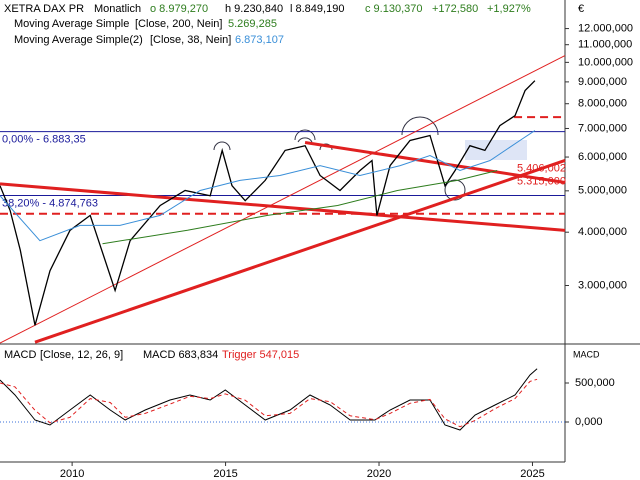  What do you see at coordinates (455, 9) in the screenshot?
I see `ohlc-label: +172,580` at bounding box center [455, 9].